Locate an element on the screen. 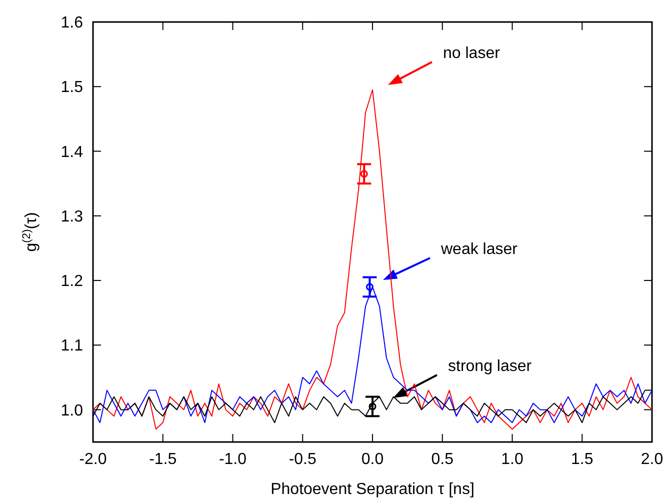 The width and height of the screenshot is (668, 504). y-tick-label: 1.1 is located at coordinates (72, 346).